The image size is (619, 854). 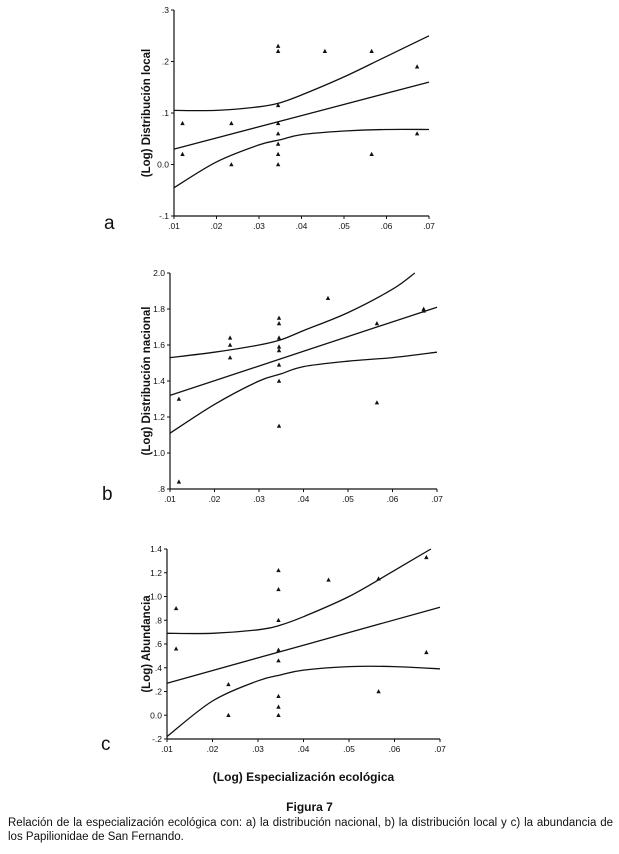 I want to click on y-tick-label: 1.8, so click(x=159, y=309).